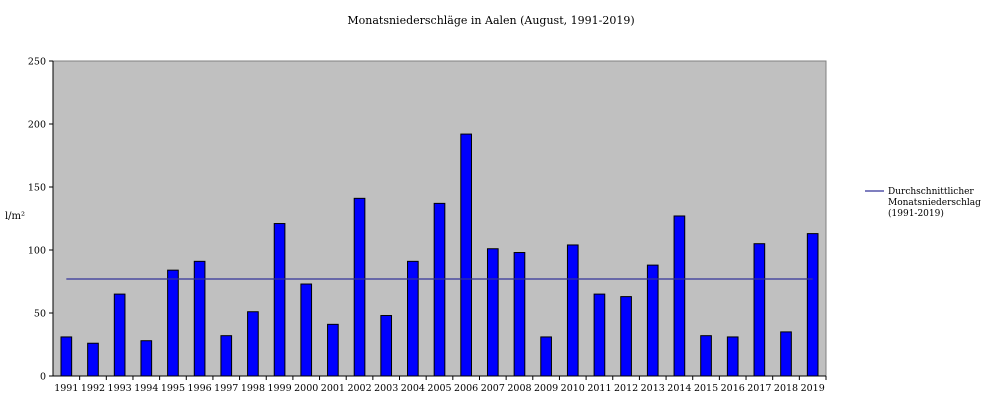  Describe the element at coordinates (146, 358) in the screenshot. I see `bar-1994` at that location.